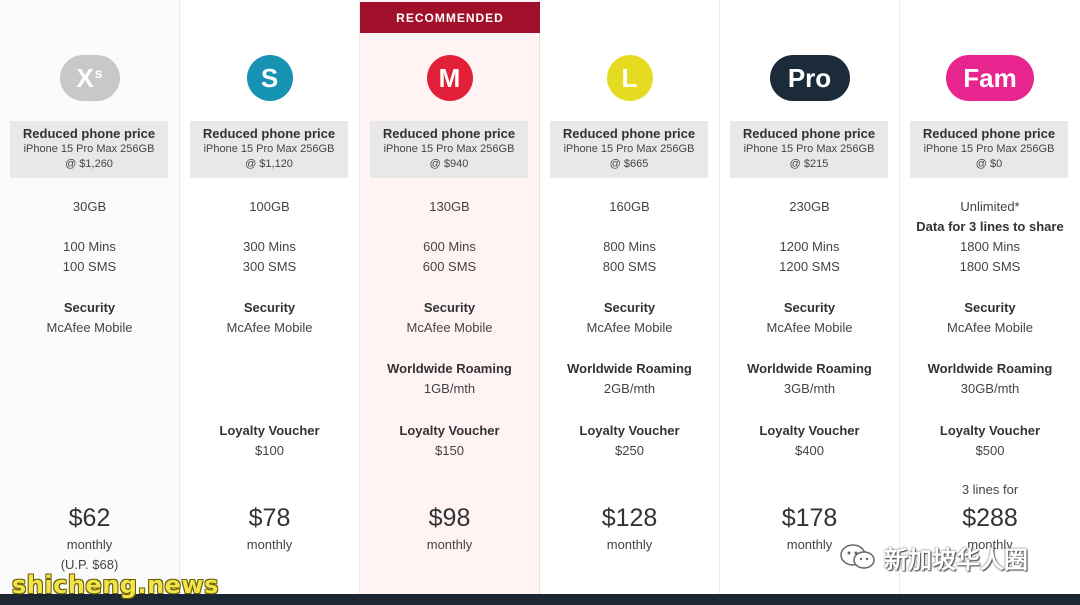 This screenshot has width=1080, height=605. What do you see at coordinates (449, 206) in the screenshot?
I see `data-allowance: 130GB` at bounding box center [449, 206].